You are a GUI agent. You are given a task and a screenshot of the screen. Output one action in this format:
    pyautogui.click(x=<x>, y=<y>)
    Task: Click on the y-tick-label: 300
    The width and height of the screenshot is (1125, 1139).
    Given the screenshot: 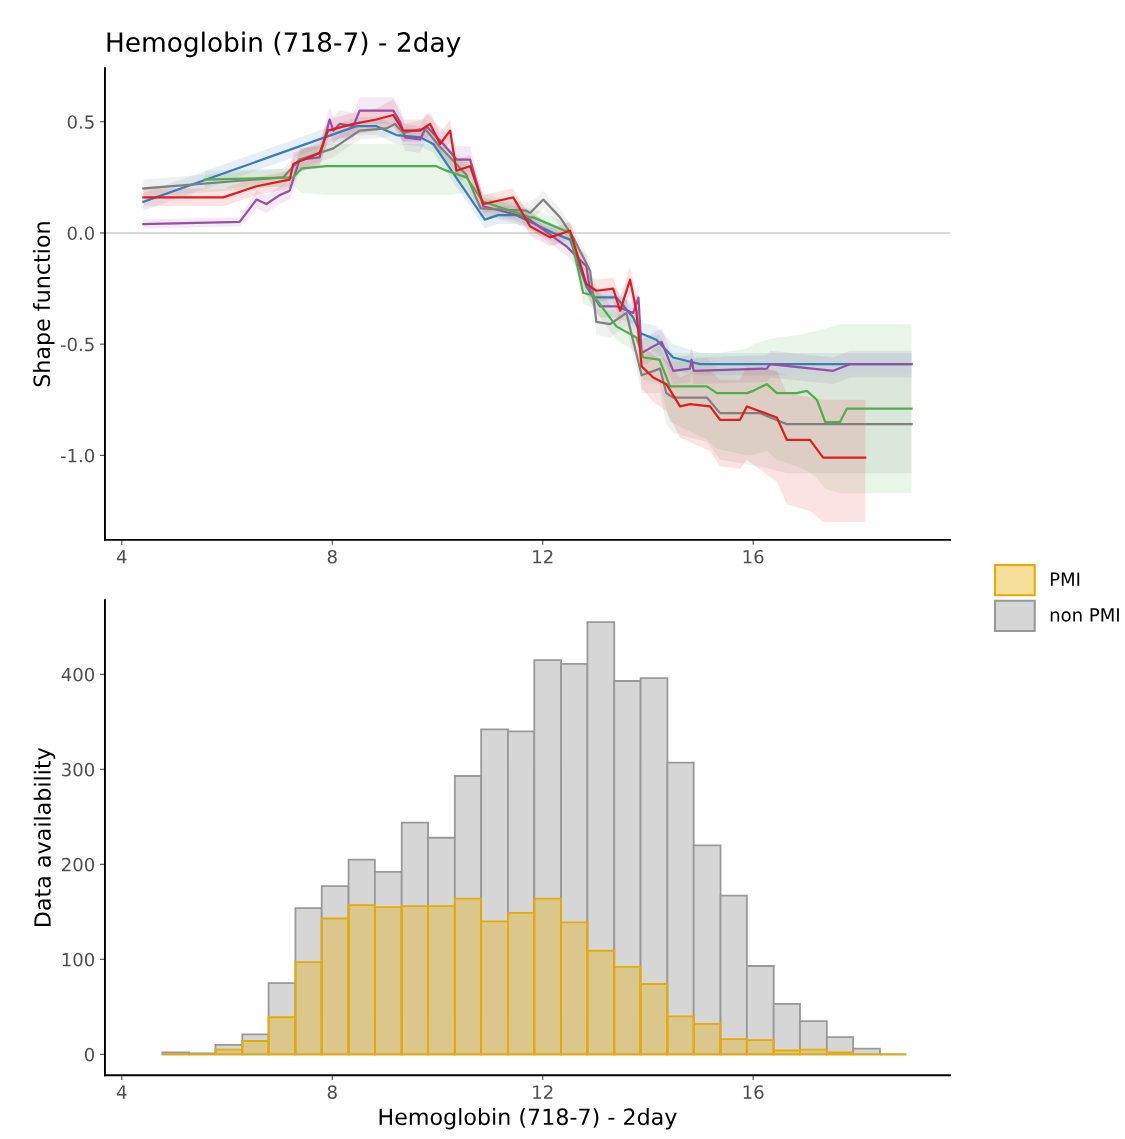 What is the action you would take?
    pyautogui.click(x=78, y=769)
    